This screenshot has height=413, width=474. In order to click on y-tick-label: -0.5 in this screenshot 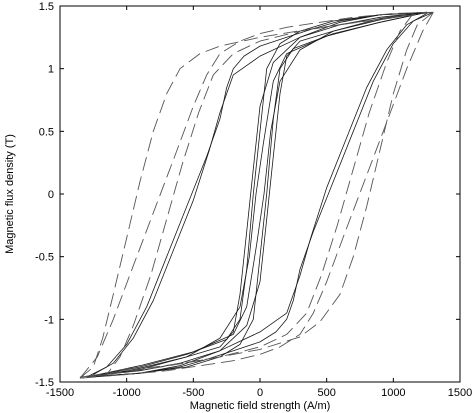, I will do `click(44, 258)`.